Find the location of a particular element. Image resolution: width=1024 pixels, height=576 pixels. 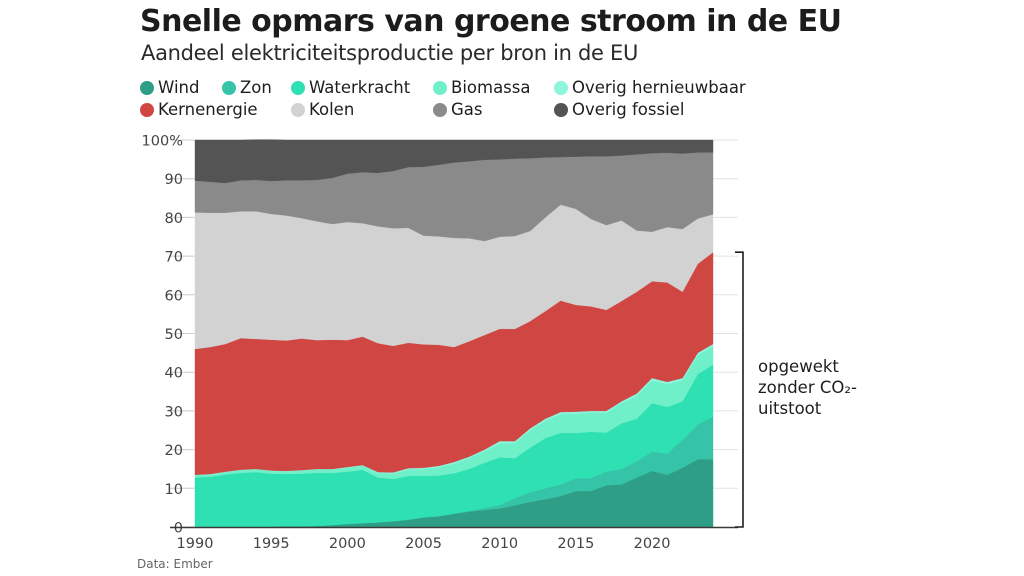

x-tick-label: 2010 is located at coordinates (499, 544).